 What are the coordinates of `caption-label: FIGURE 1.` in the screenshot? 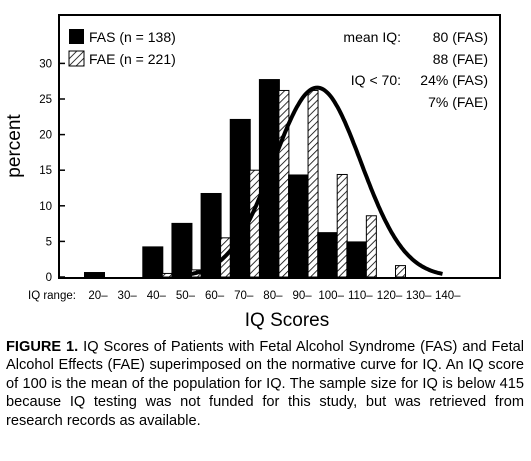 It's located at (42, 347).